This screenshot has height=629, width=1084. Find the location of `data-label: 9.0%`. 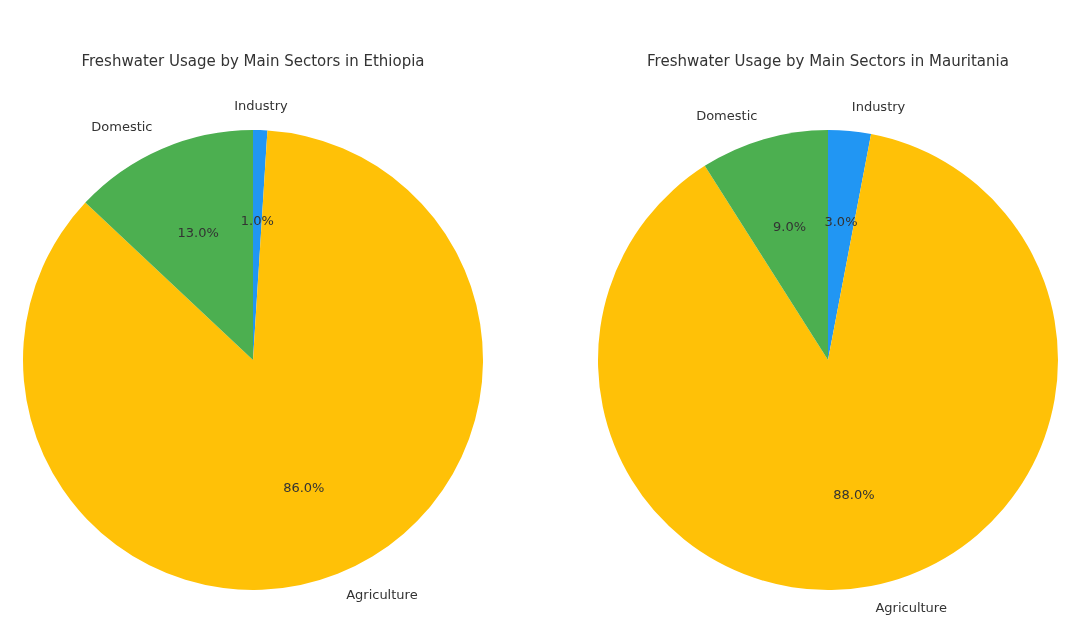

data-label: 9.0% is located at coordinates (789, 226).